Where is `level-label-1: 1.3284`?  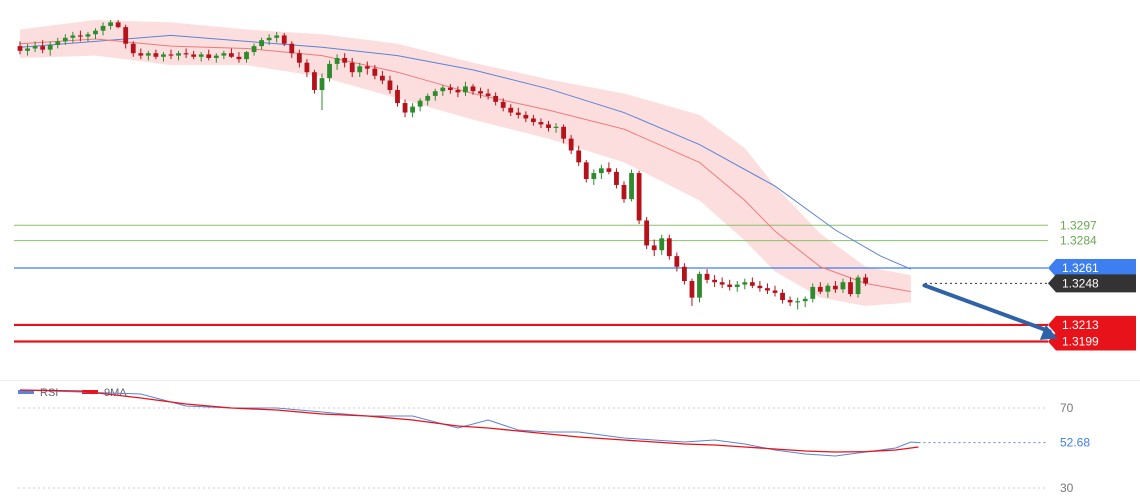 level-label-1: 1.3284 is located at coordinates (1078, 241).